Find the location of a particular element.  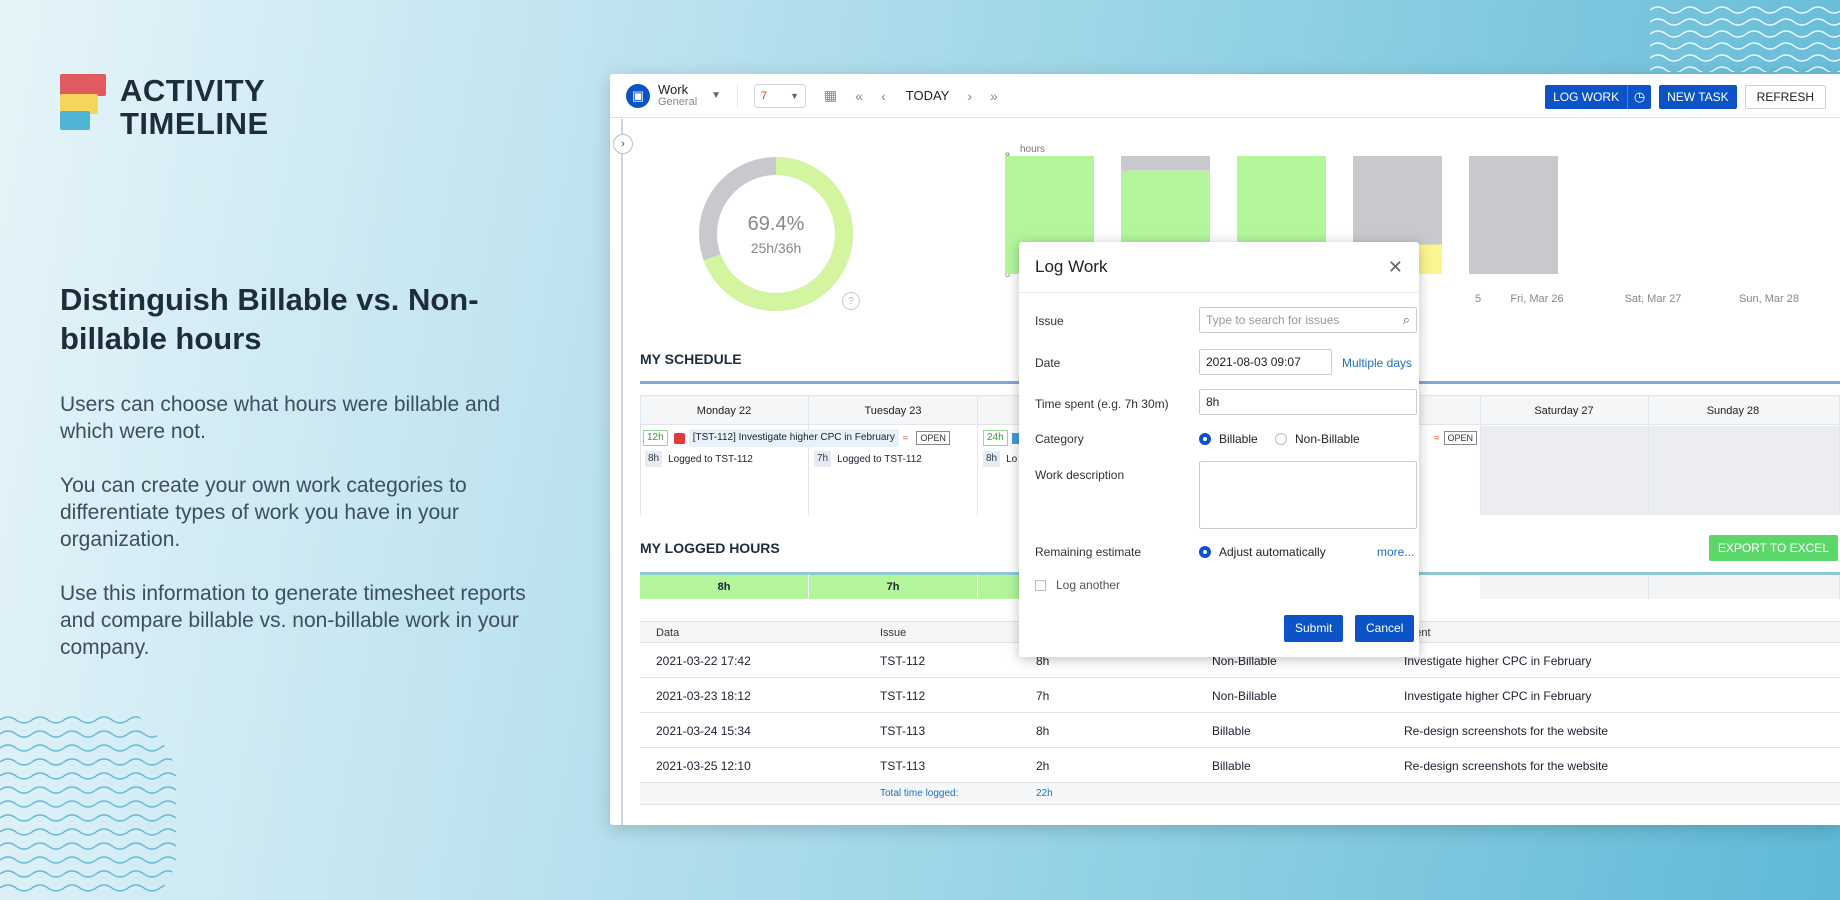

export-excel-button: EXPORT TO EXCEL is located at coordinates (1773, 548).